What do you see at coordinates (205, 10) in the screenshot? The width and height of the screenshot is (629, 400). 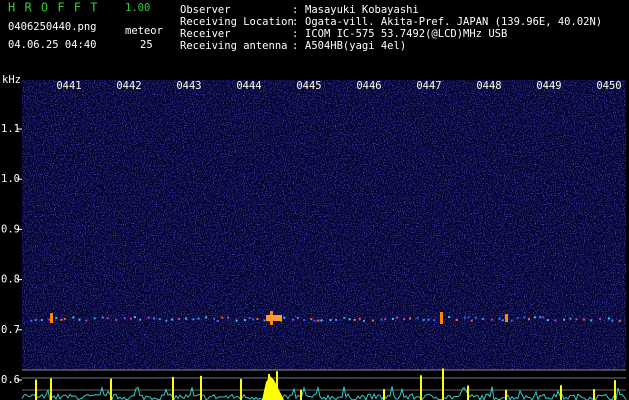 I see `info-label: Observer` at bounding box center [205, 10].